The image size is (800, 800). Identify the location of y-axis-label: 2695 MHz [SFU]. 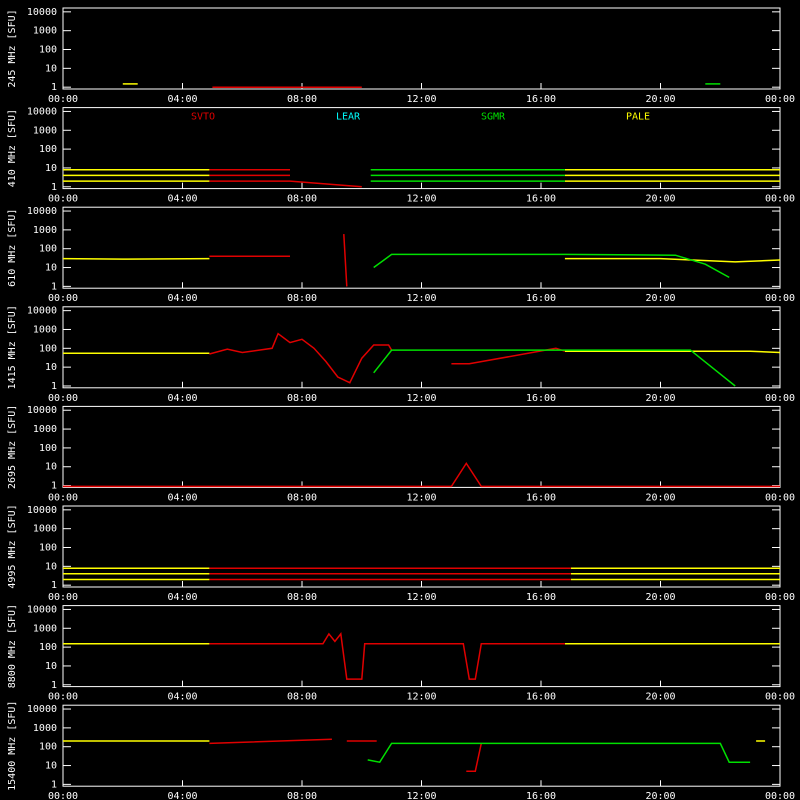
(12, 447).